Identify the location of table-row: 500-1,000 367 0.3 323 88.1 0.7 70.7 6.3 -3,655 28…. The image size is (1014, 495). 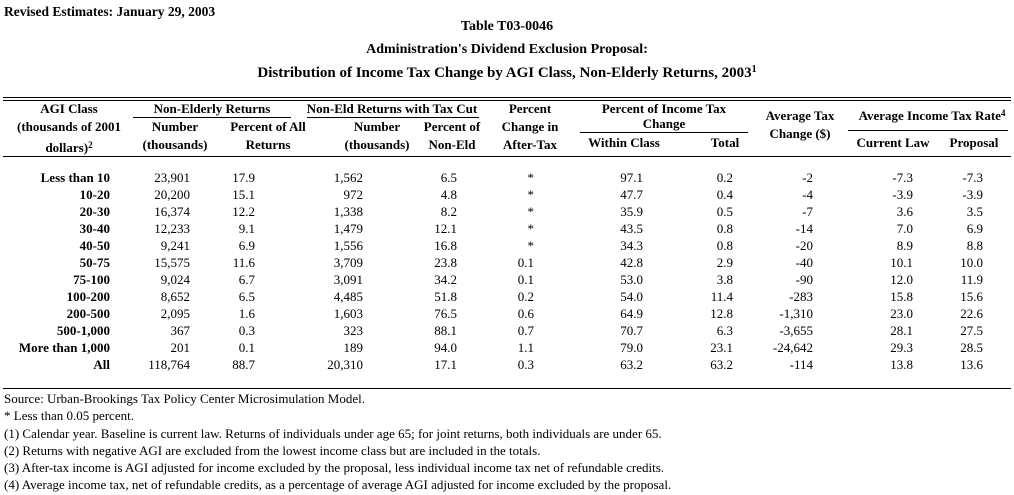
(495, 330).